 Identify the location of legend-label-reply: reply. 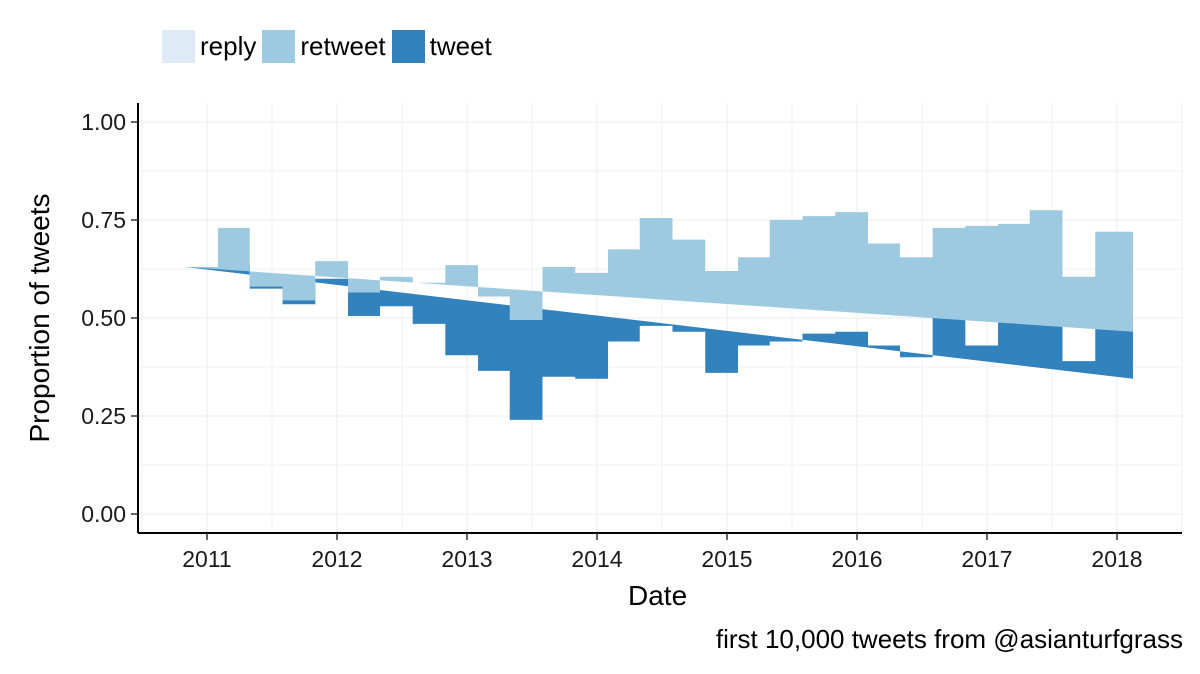
(228, 46).